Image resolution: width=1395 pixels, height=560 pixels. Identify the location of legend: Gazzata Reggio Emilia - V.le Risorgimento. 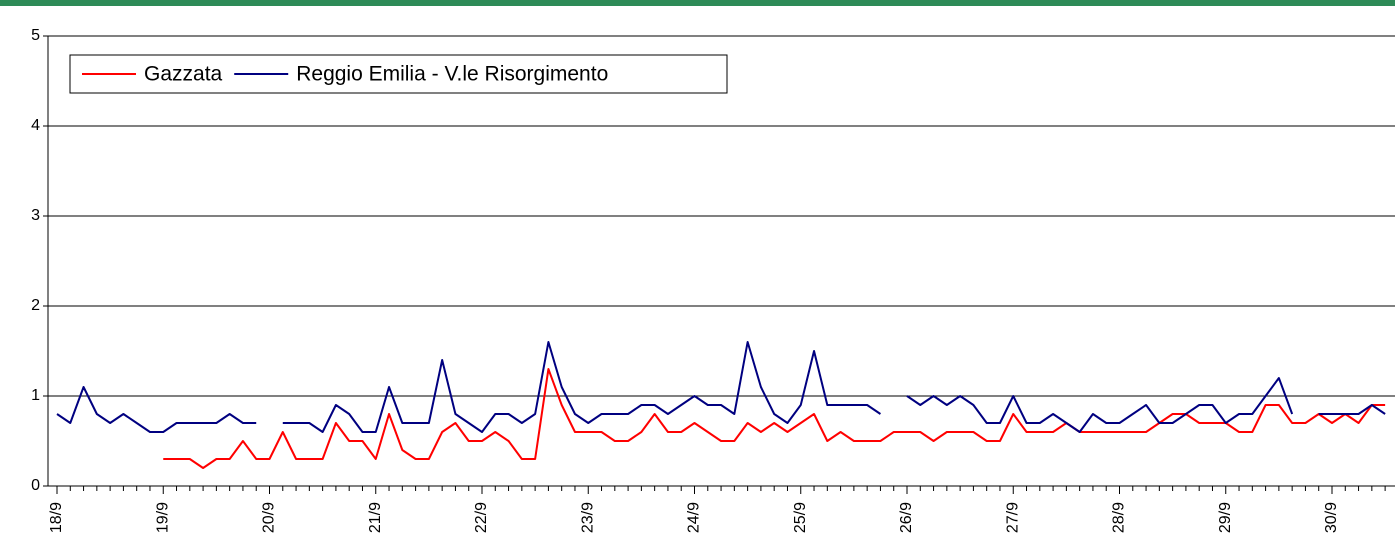
(398, 74).